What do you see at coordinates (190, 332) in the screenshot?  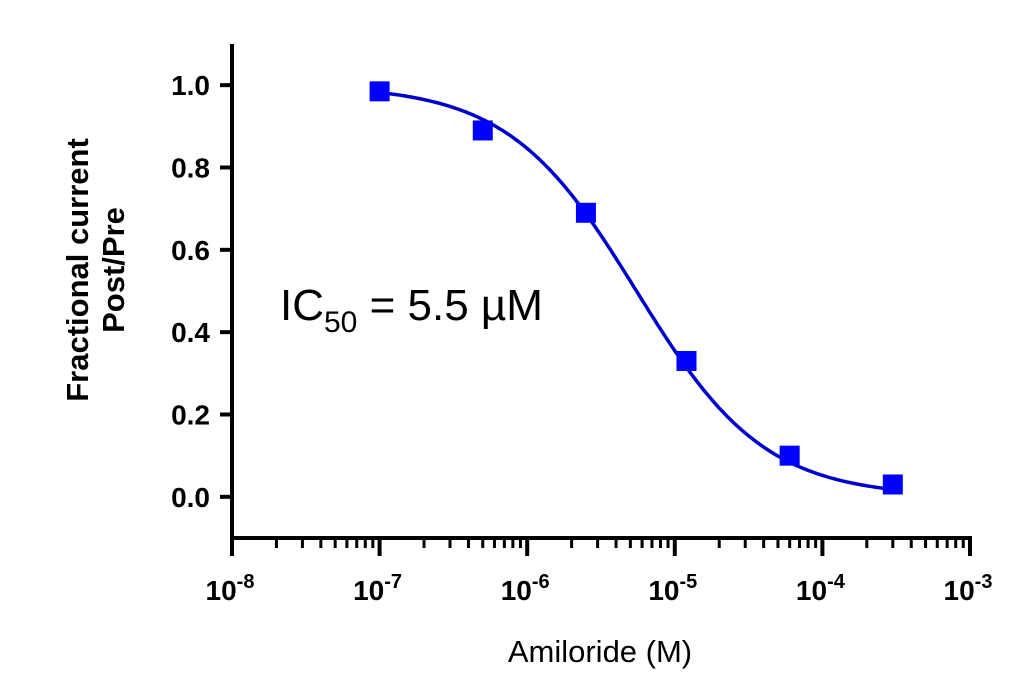 I see `y-tick-label: 0.4` at bounding box center [190, 332].